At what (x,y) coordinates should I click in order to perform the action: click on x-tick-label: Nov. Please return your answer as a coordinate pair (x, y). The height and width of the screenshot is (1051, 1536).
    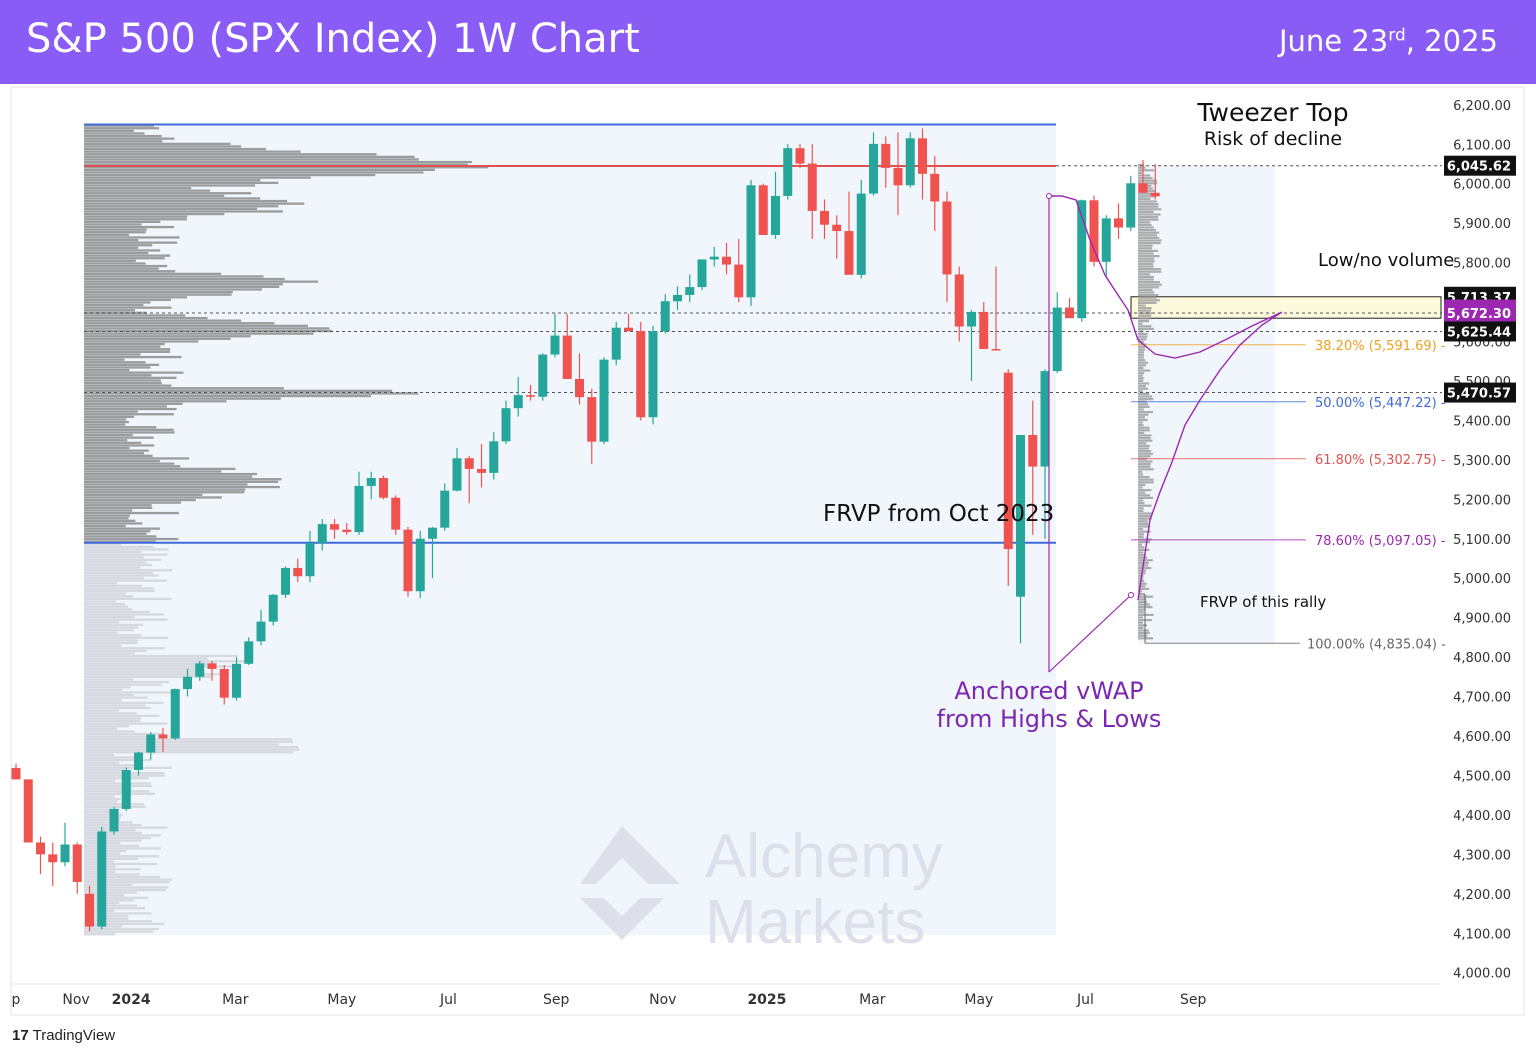
    Looking at the image, I should click on (662, 1000).